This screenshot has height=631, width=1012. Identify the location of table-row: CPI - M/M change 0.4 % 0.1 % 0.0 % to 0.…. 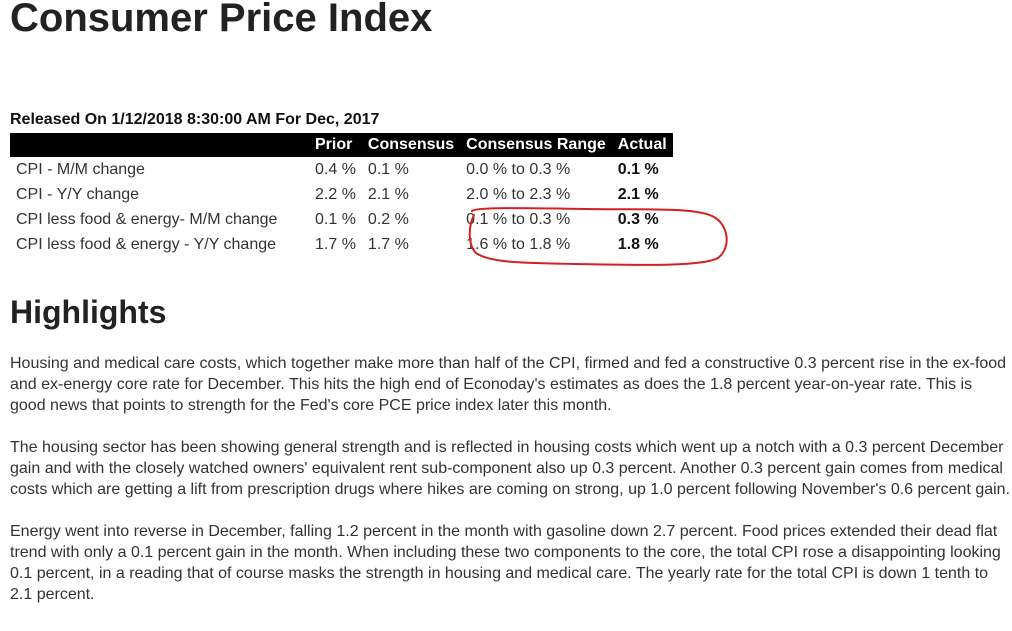
(341, 169).